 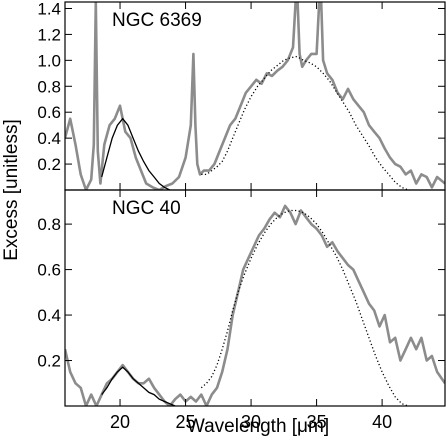 I want to click on ytick-label-ngc6369: 0.6, so click(x=49, y=112).